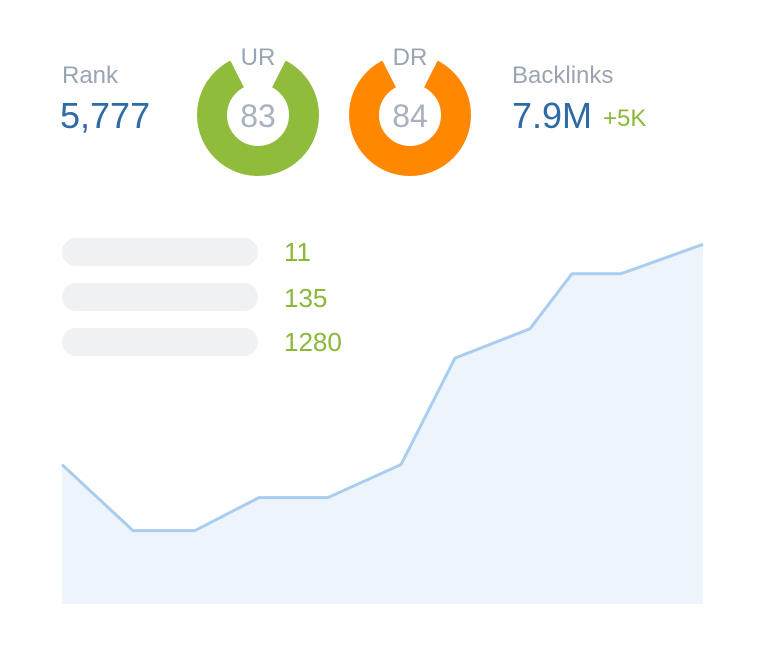 This screenshot has width=760, height=666. What do you see at coordinates (90, 75) in the screenshot?
I see `rank-label: Rank` at bounding box center [90, 75].